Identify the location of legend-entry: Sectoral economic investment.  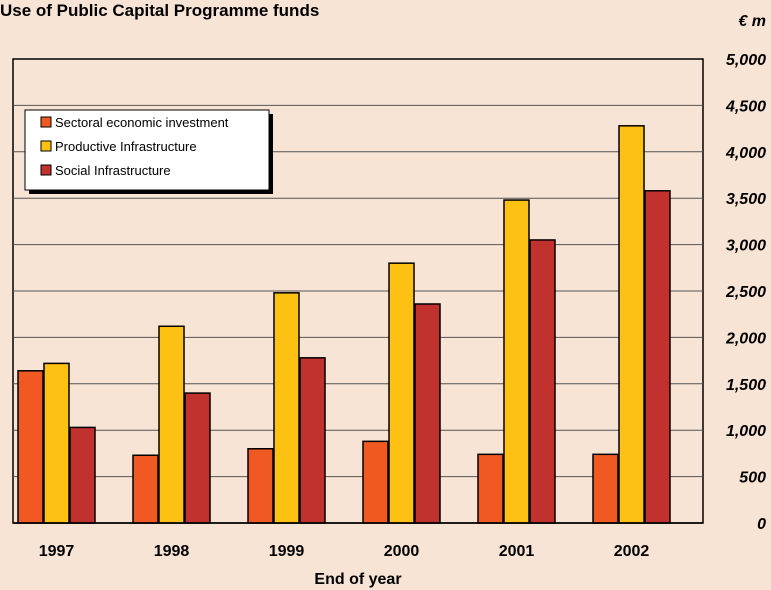
(142, 122).